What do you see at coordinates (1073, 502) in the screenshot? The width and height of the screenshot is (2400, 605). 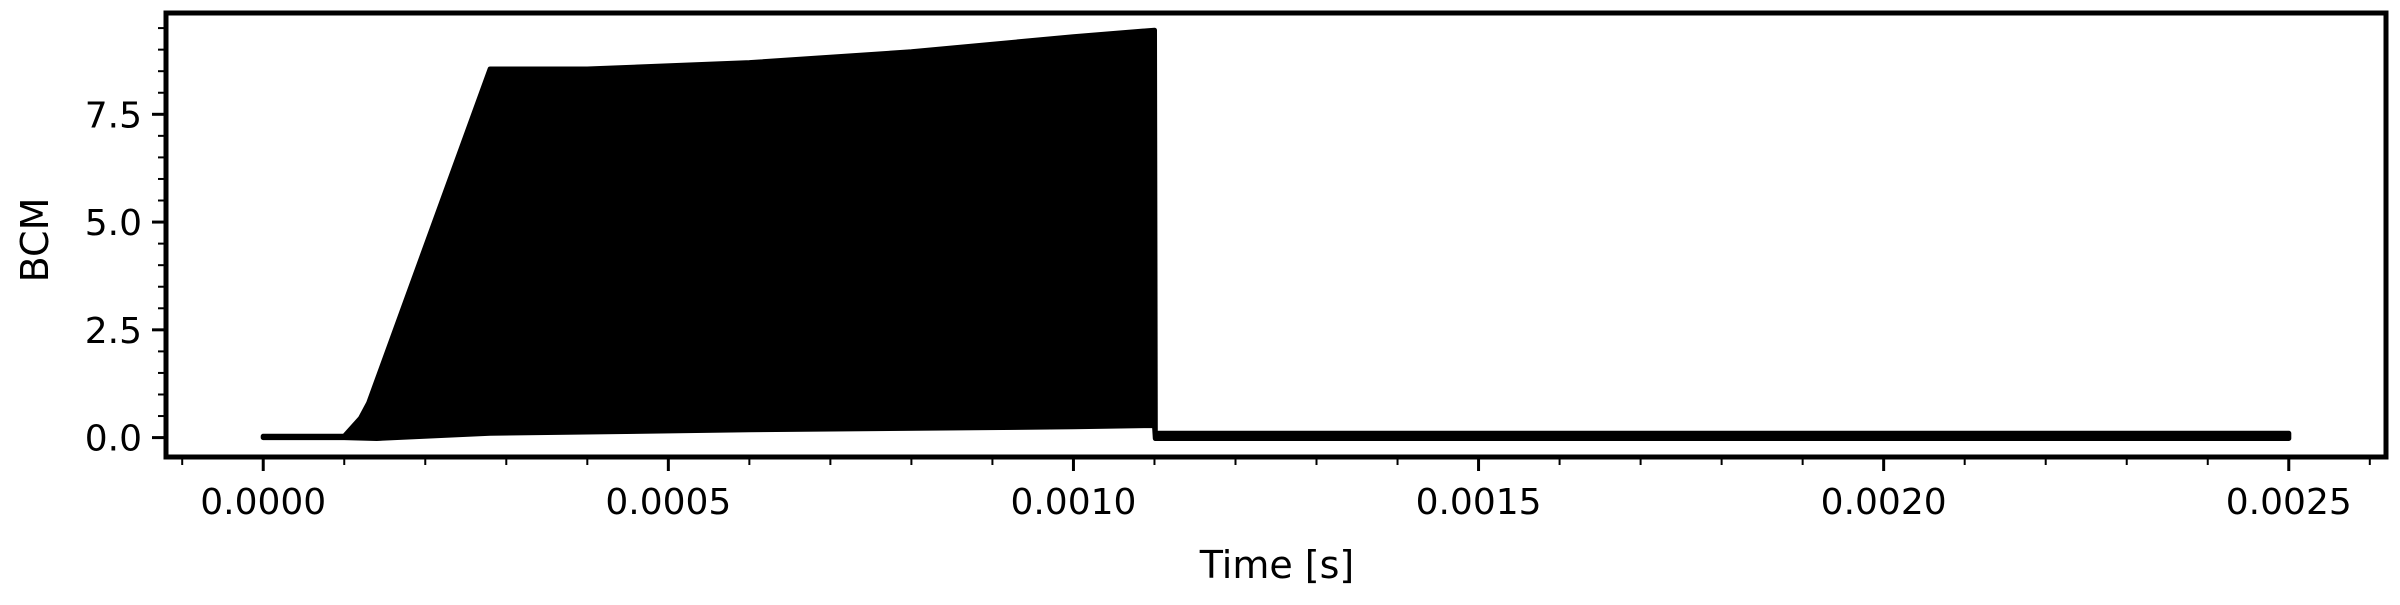 I see `x-tick-label: 0.0010` at bounding box center [1073, 502].